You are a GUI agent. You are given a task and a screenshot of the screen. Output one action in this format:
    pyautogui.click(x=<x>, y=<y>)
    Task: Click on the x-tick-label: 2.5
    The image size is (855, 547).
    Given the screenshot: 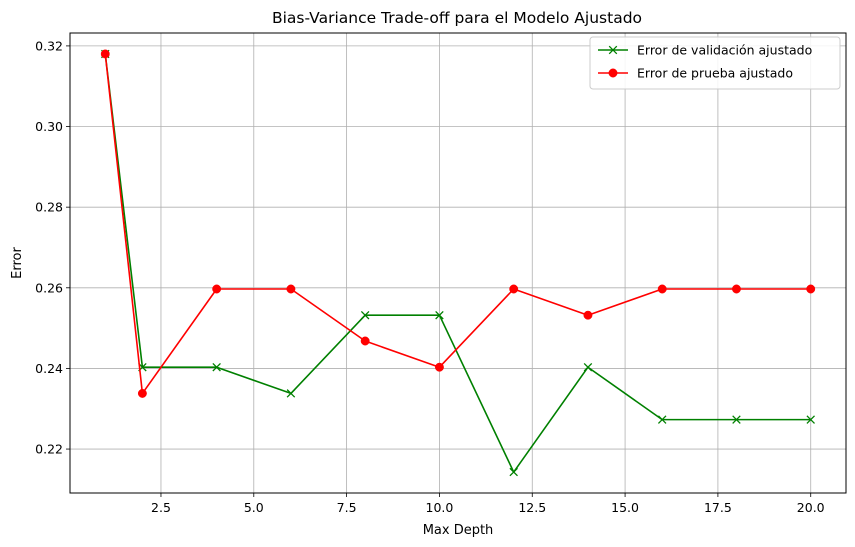 What is the action you would take?
    pyautogui.click(x=161, y=507)
    